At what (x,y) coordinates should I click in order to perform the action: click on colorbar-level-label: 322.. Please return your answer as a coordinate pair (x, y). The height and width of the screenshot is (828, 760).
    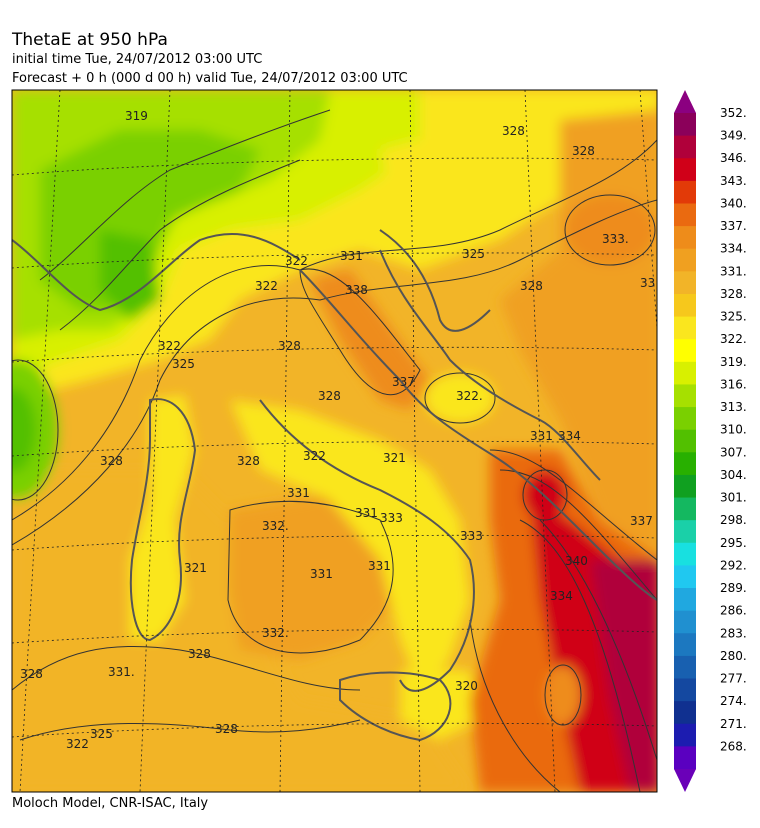
    Looking at the image, I should click on (733, 339).